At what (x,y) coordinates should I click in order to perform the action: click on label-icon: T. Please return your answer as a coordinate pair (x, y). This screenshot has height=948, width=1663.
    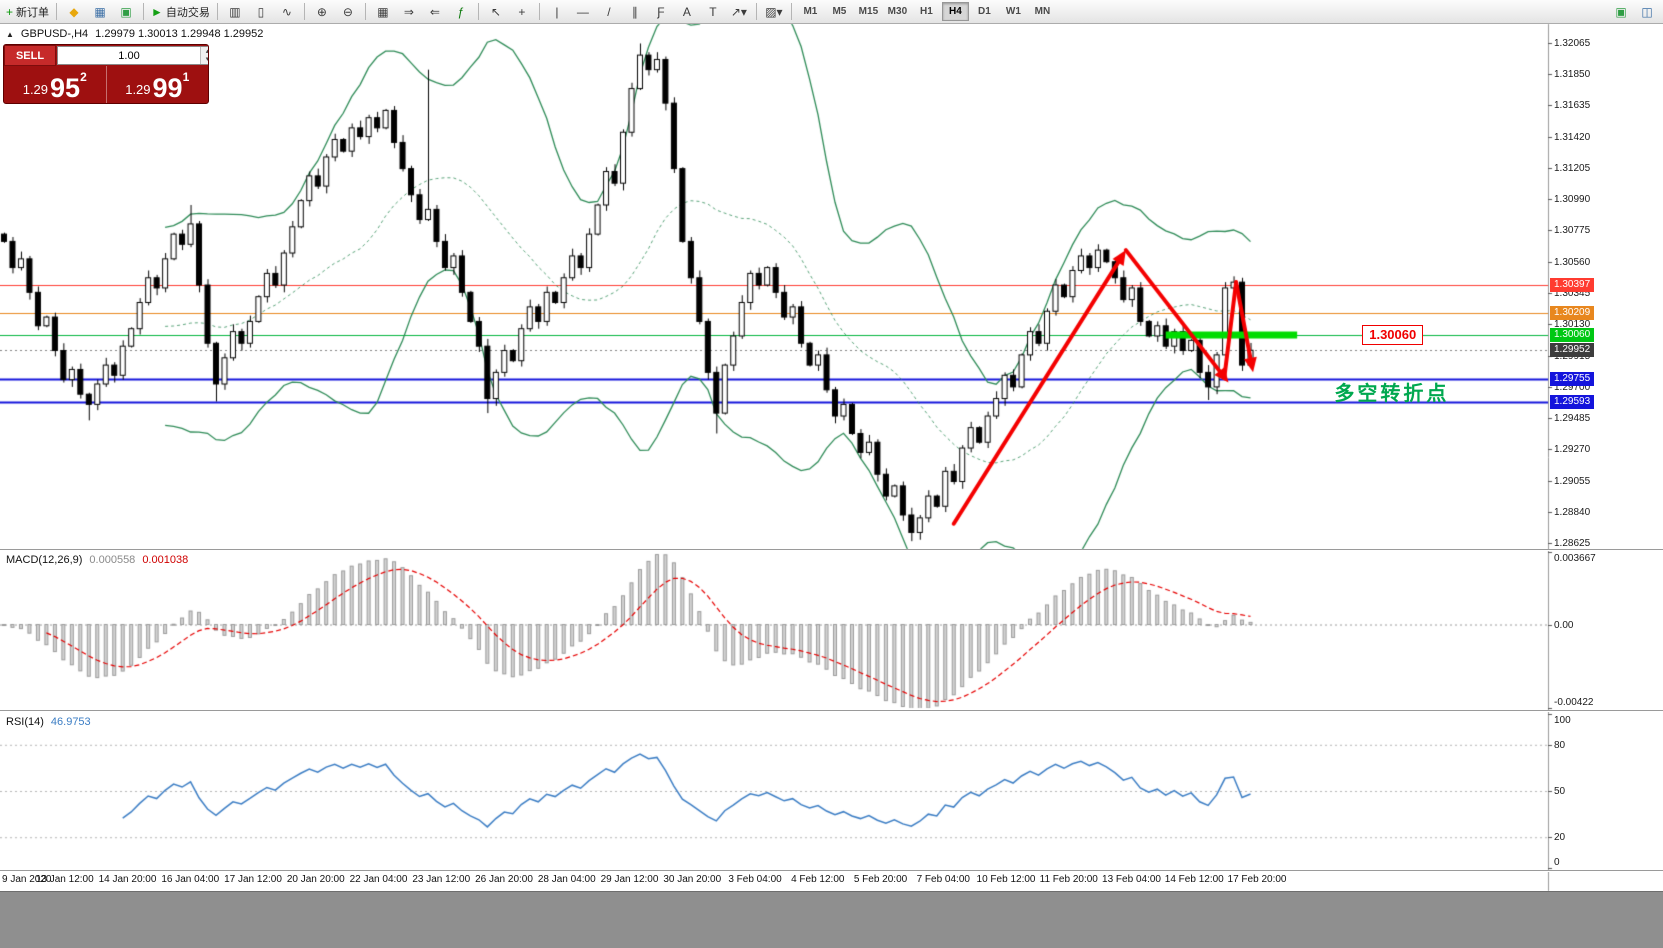
    Looking at the image, I should click on (713, 12).